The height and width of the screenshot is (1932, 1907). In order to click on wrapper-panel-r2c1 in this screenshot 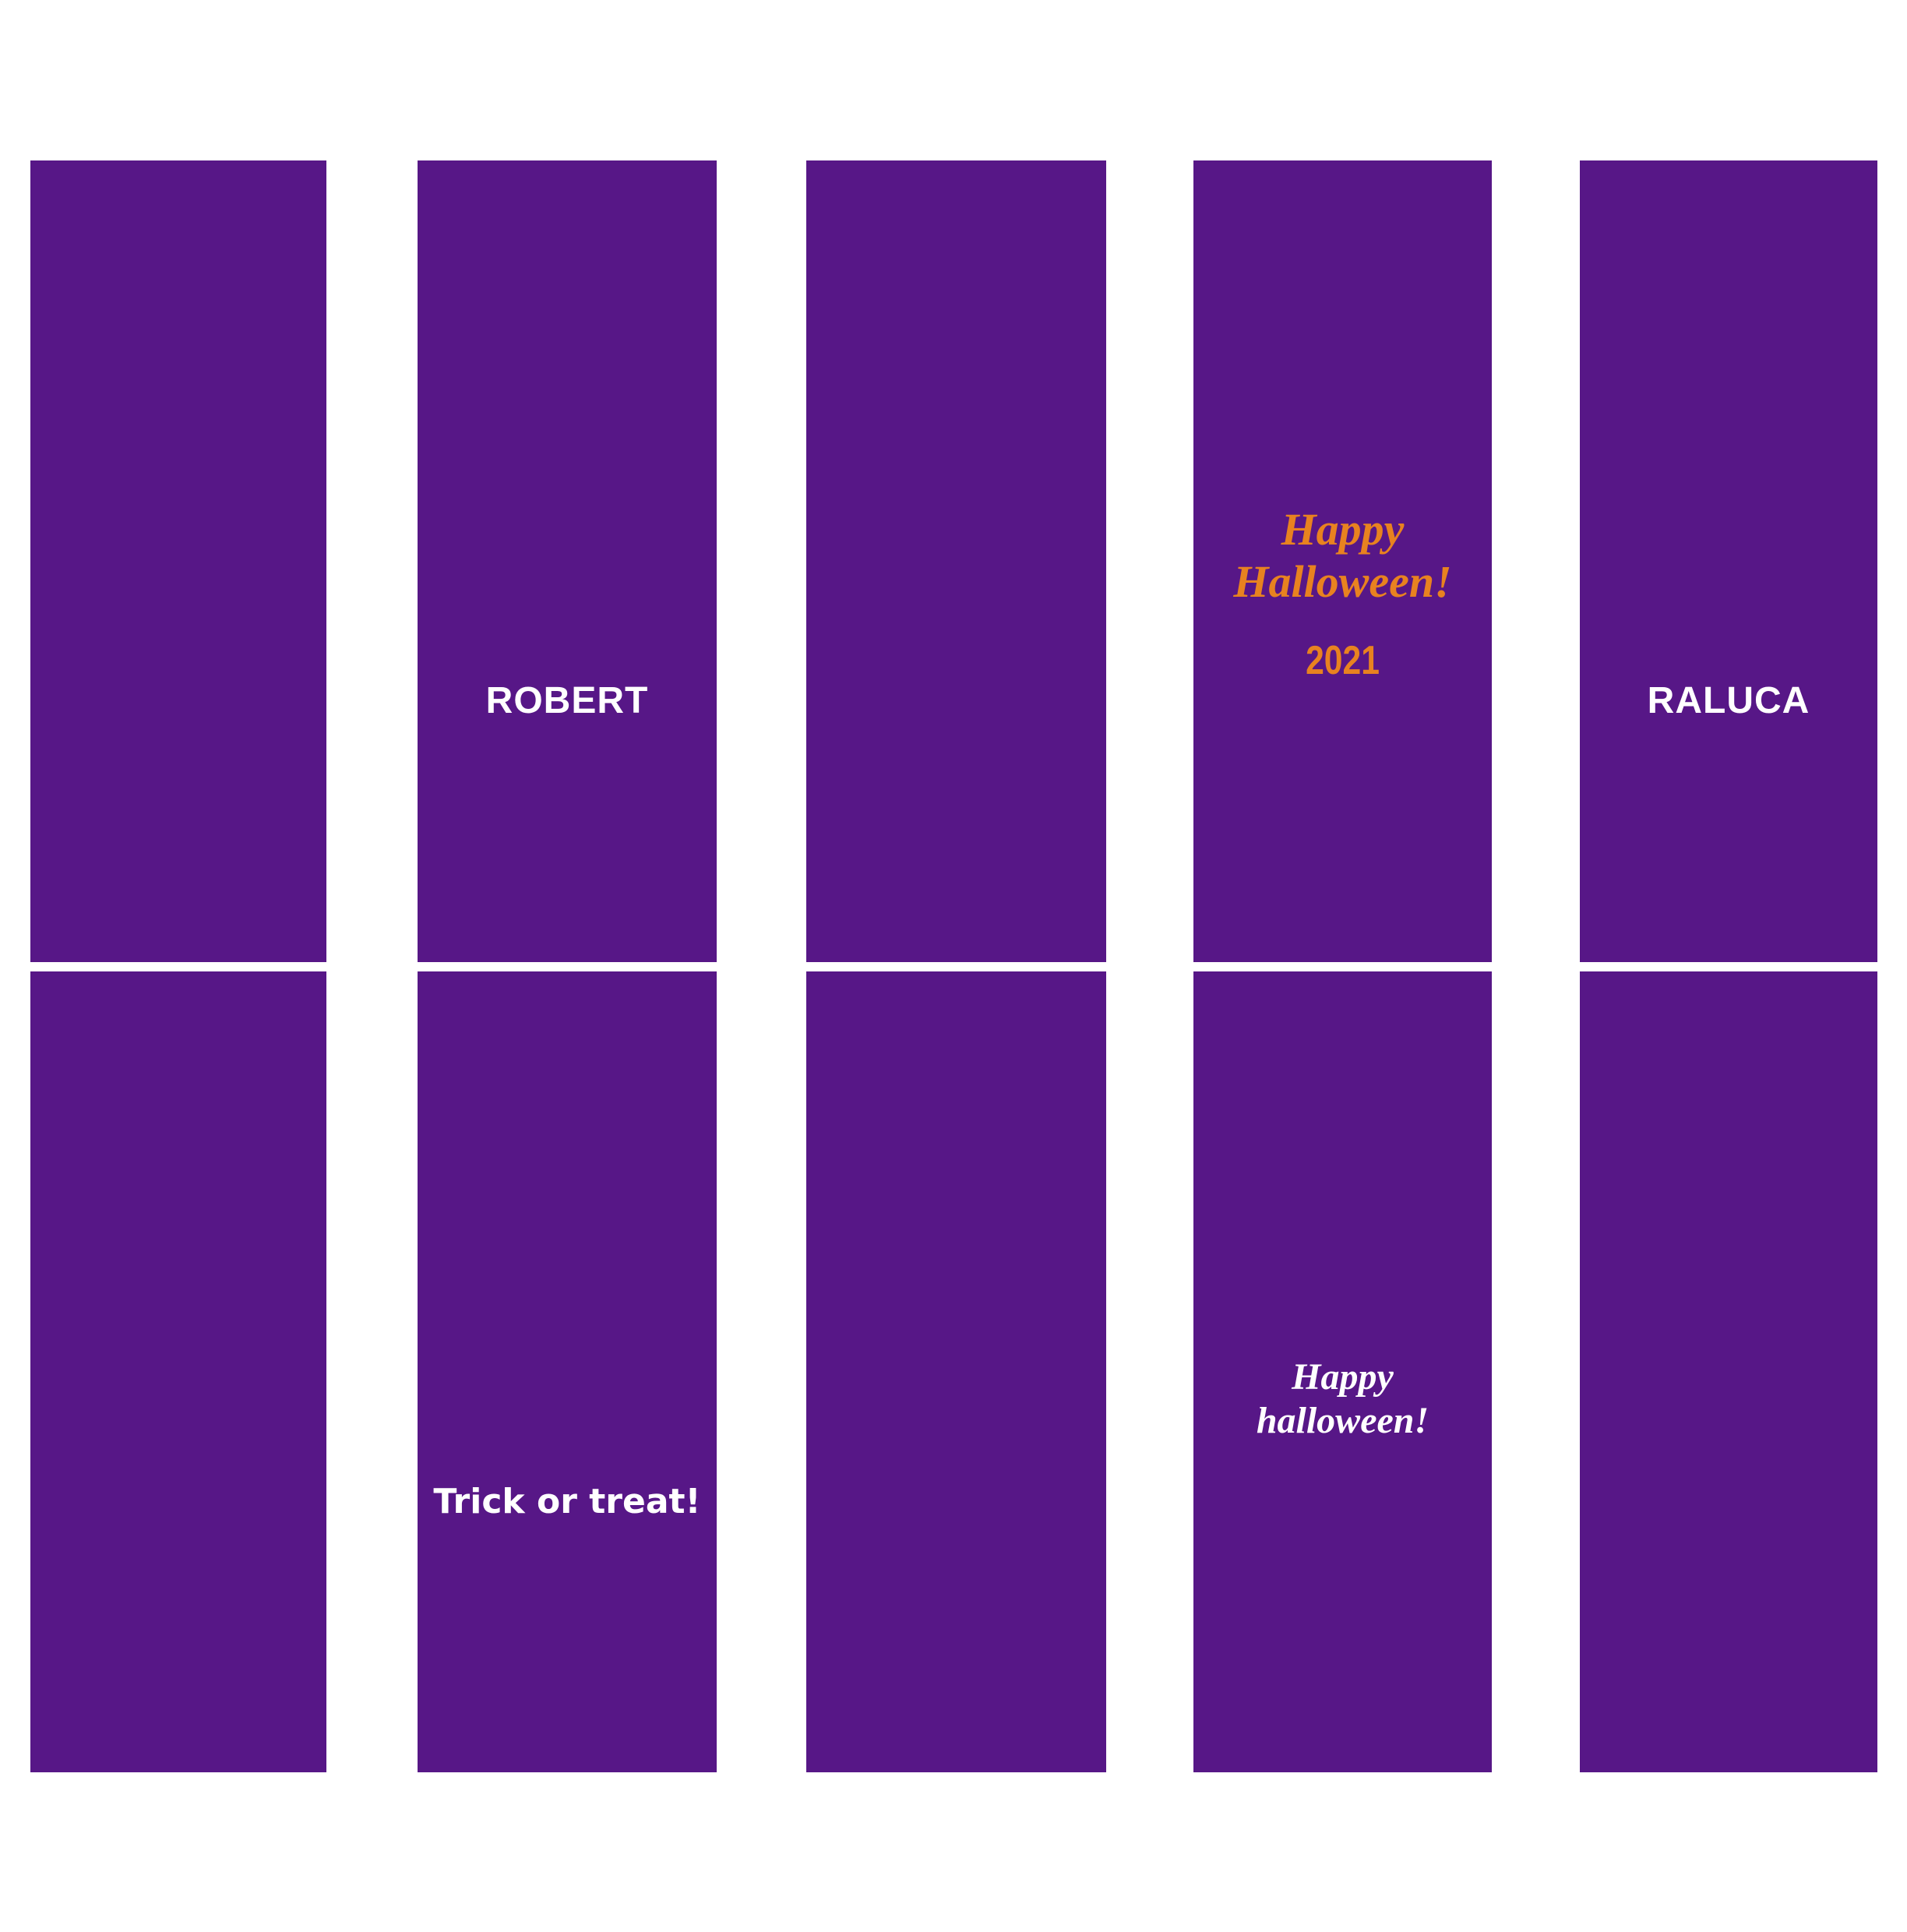, I will do `click(178, 1372)`.